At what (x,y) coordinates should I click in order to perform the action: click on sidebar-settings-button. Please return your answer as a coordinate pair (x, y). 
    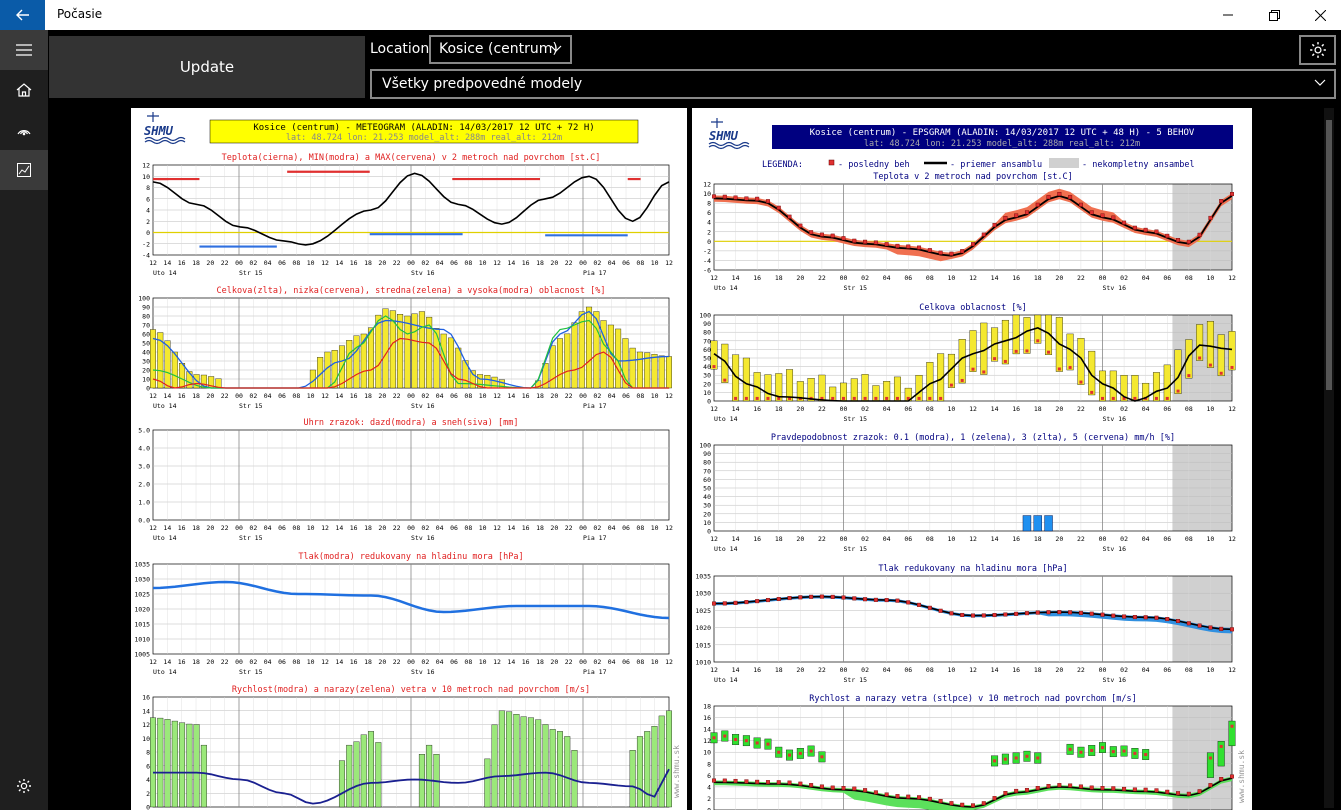
    Looking at the image, I should click on (24, 786).